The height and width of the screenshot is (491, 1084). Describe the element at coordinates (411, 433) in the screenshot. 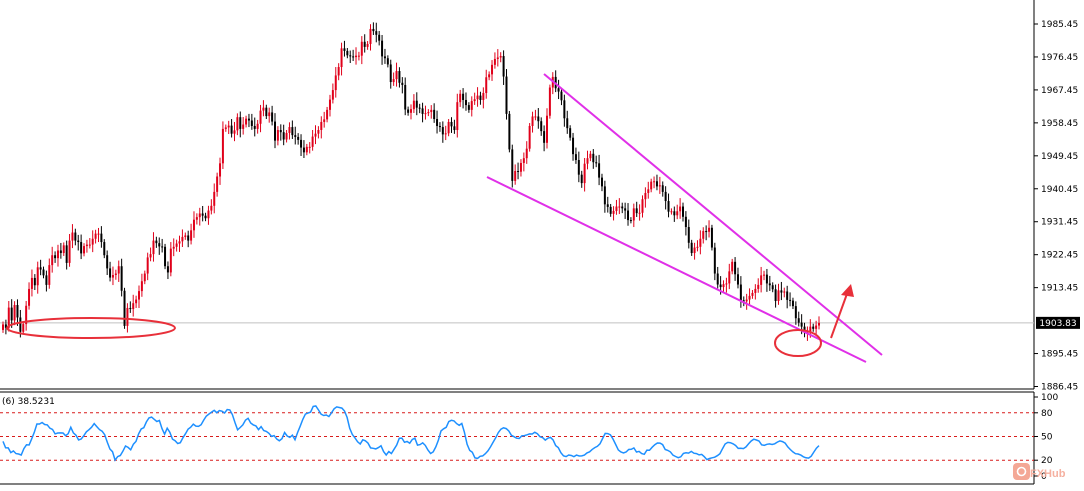

I see `oscillator-line` at that location.